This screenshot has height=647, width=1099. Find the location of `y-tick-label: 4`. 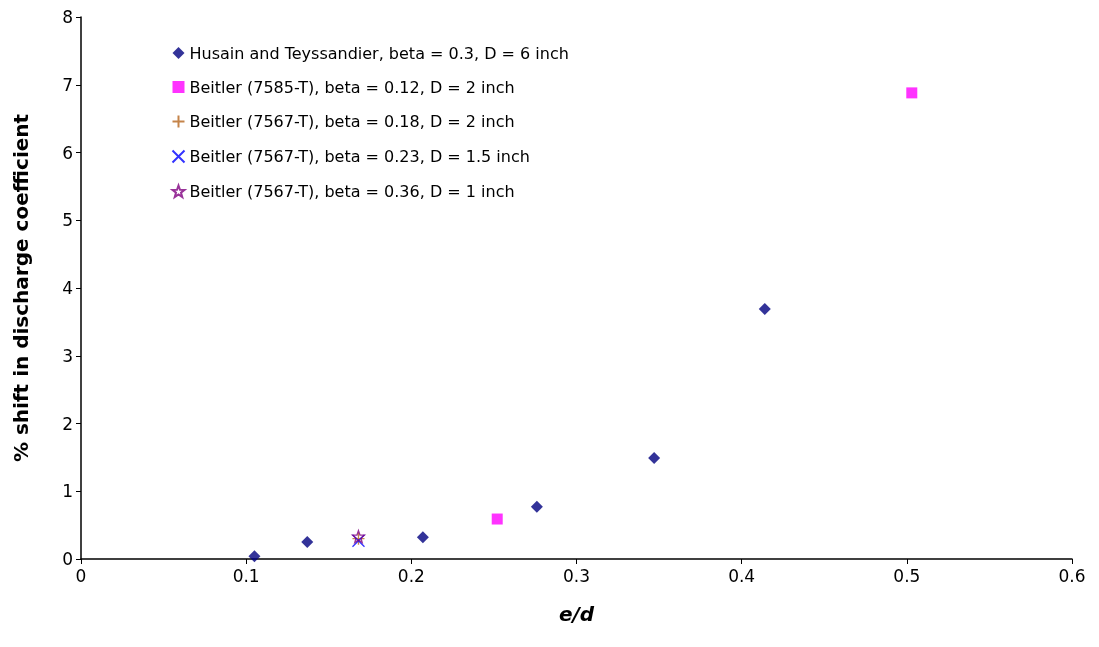

y-tick-label: 4 is located at coordinates (67, 288).